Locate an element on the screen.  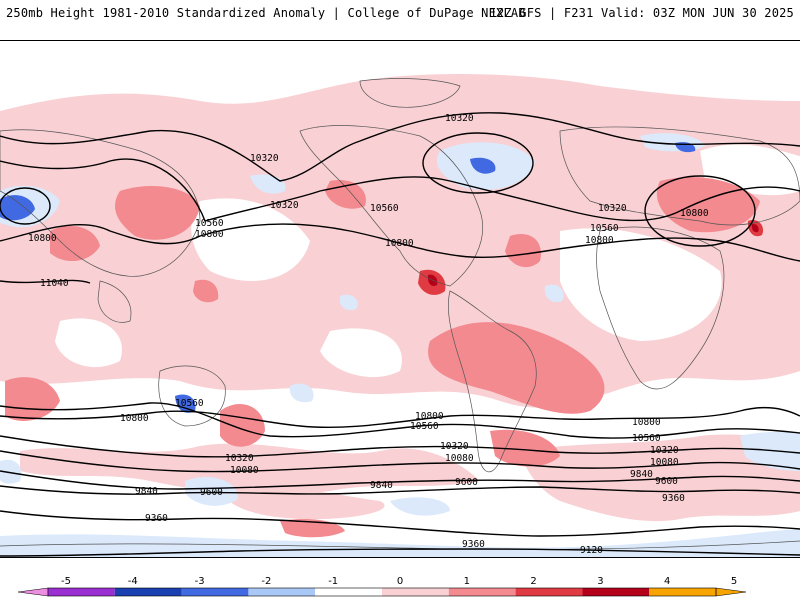
colorbar-ticks: -5 -4 -3 -2 -1 0 1 2 3 4 5 is located at coordinates (399, 581).